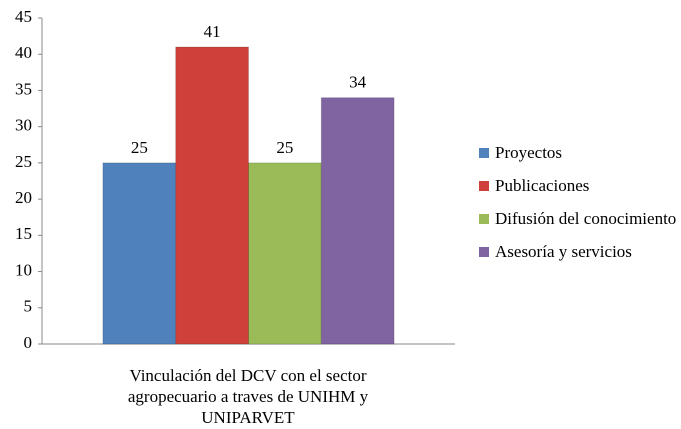  I want to click on legend-label: Difusión del conocimiento, so click(586, 218).